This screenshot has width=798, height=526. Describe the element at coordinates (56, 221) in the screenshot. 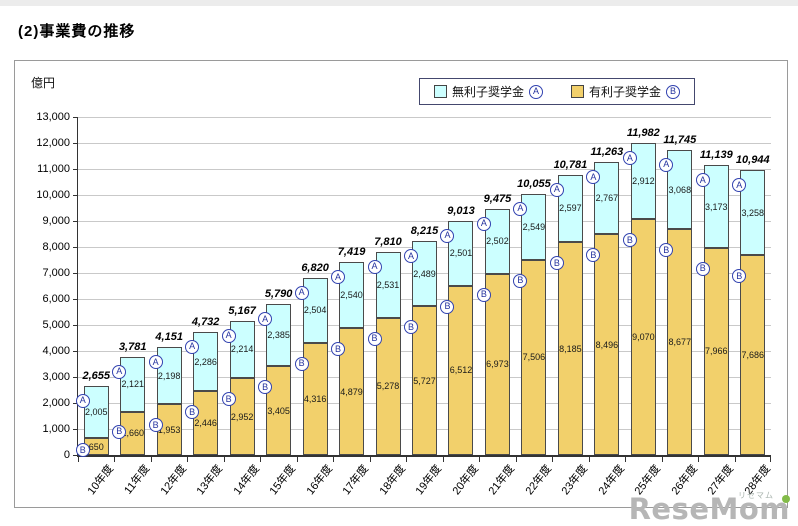

I see `y-axis-tick-label: 9,000` at that location.